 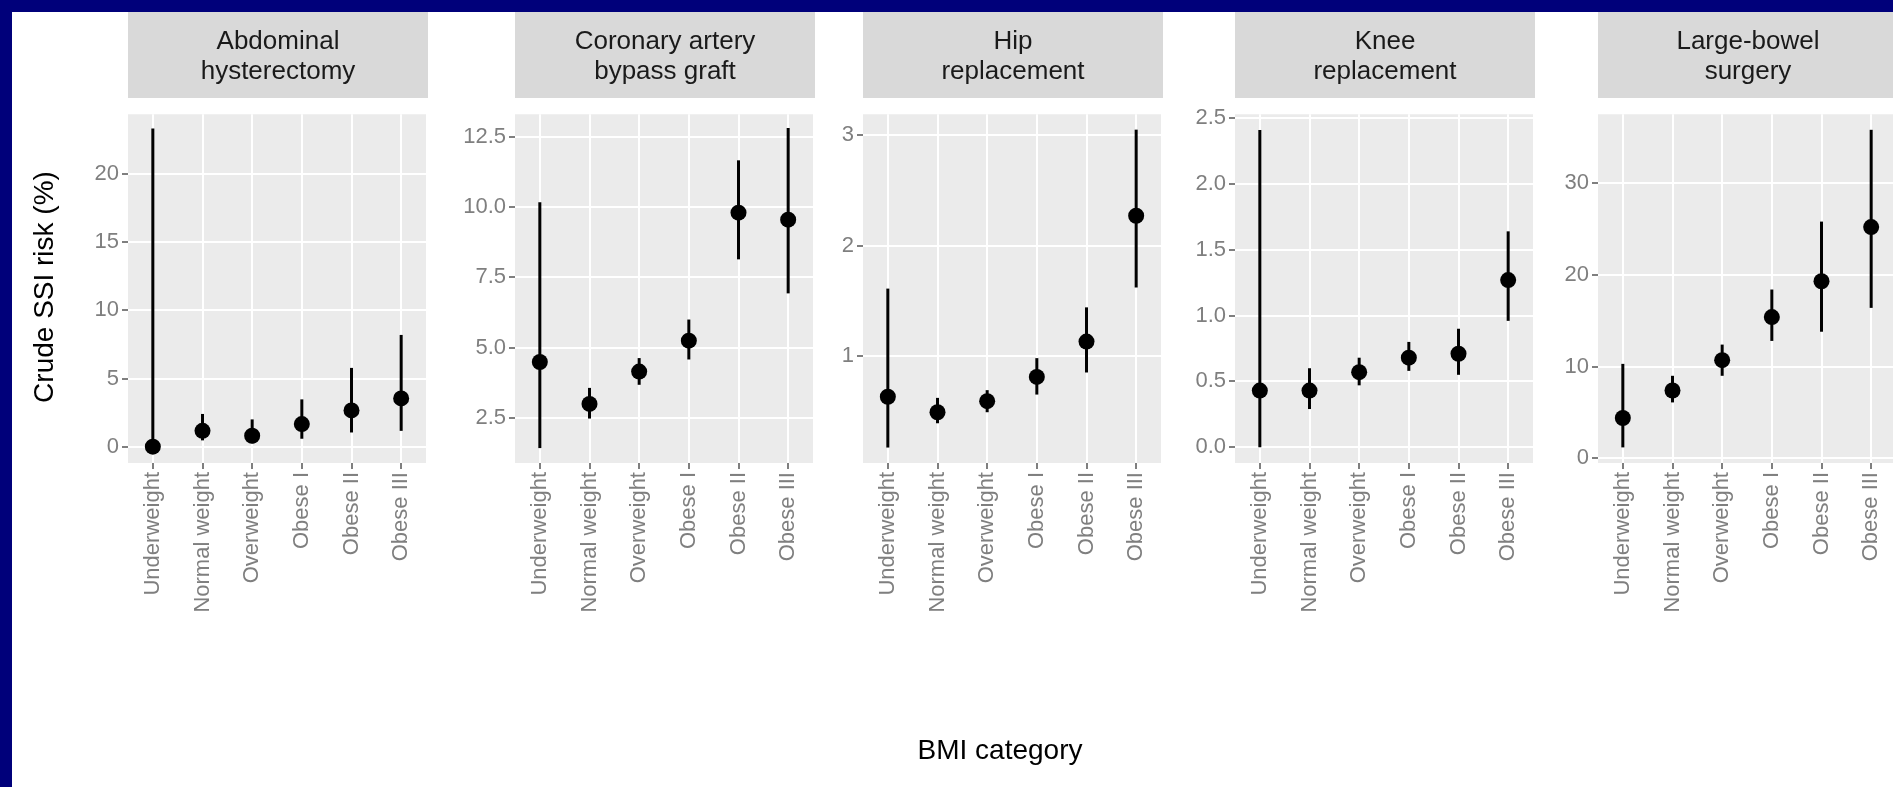 What do you see at coordinates (1385, 55) in the screenshot?
I see `chart-title: Knee replacement` at bounding box center [1385, 55].